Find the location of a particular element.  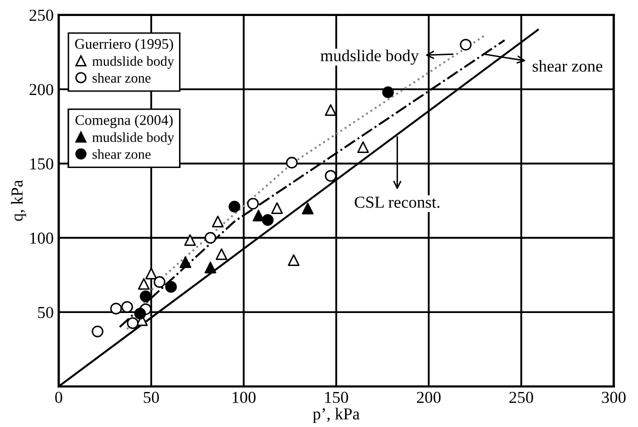

x-tick-label: 150 is located at coordinates (336, 398).